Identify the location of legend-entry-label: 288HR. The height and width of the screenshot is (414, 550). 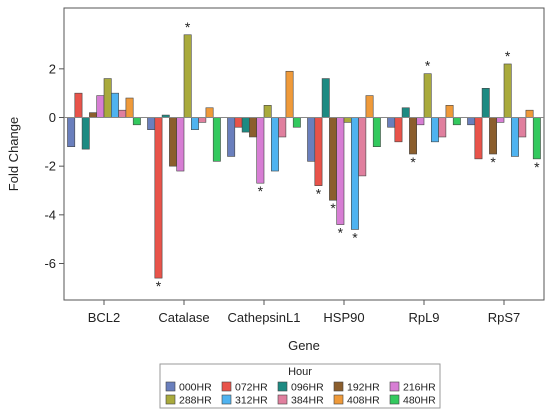
(195, 401).